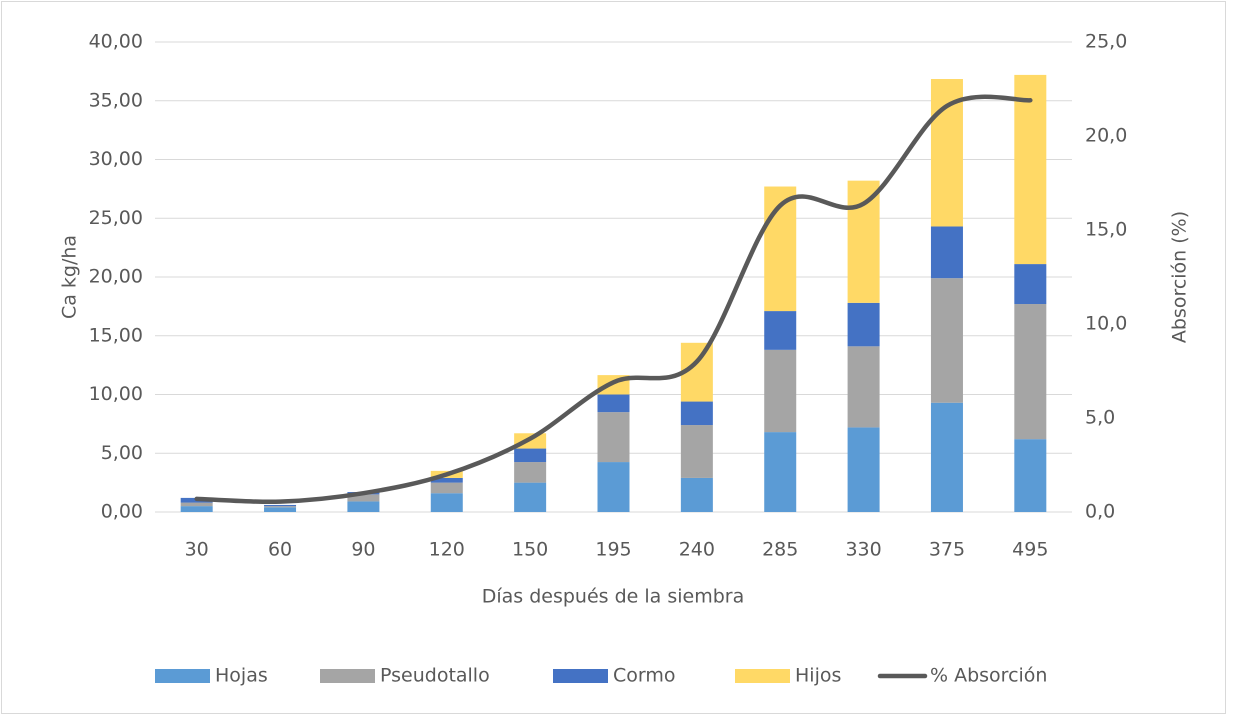 This screenshot has height=717, width=1233. Describe the element at coordinates (116, 335) in the screenshot. I see `y-tick-label: 15,00` at that location.